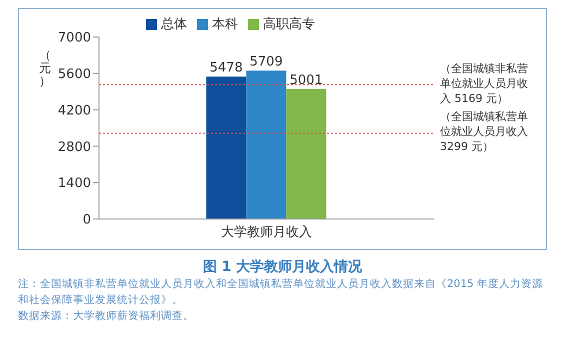 This screenshot has height=338, width=565. Describe the element at coordinates (74, 147) in the screenshot. I see `y-tick-label: 2800` at that location.